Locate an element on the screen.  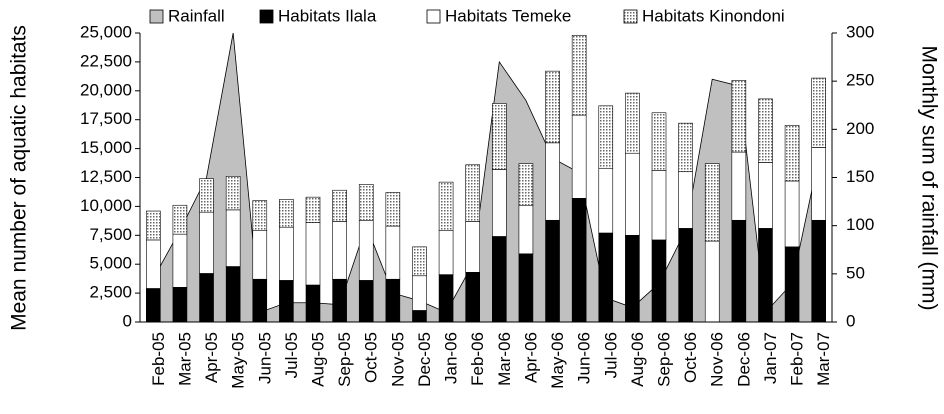
x-tick-label: Jun-05 is located at coordinates (264, 358).